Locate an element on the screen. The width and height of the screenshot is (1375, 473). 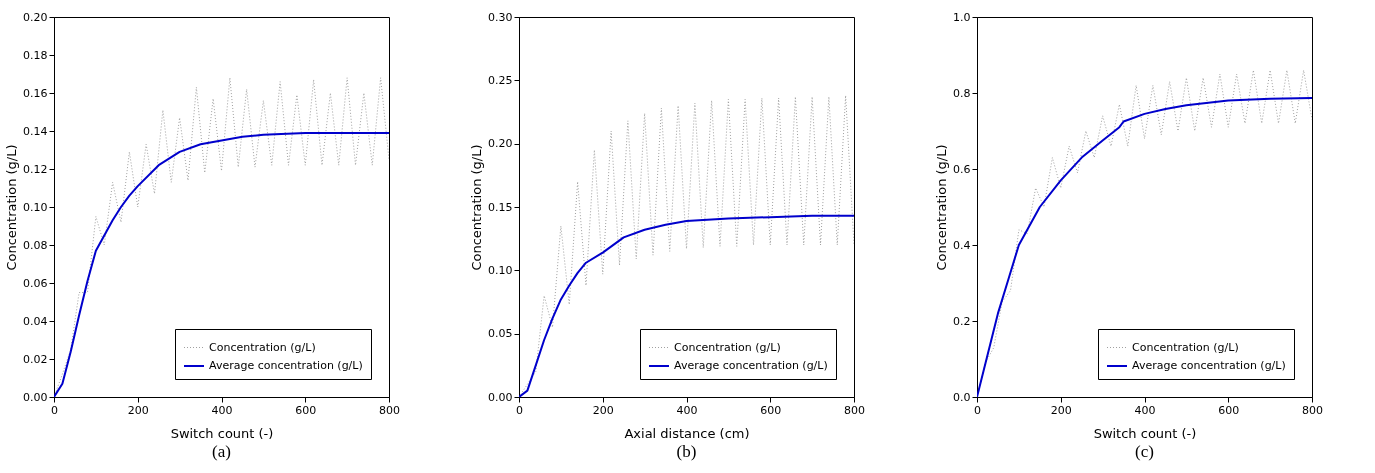
y-tick-label: 0.18 is located at coordinates (35, 55).